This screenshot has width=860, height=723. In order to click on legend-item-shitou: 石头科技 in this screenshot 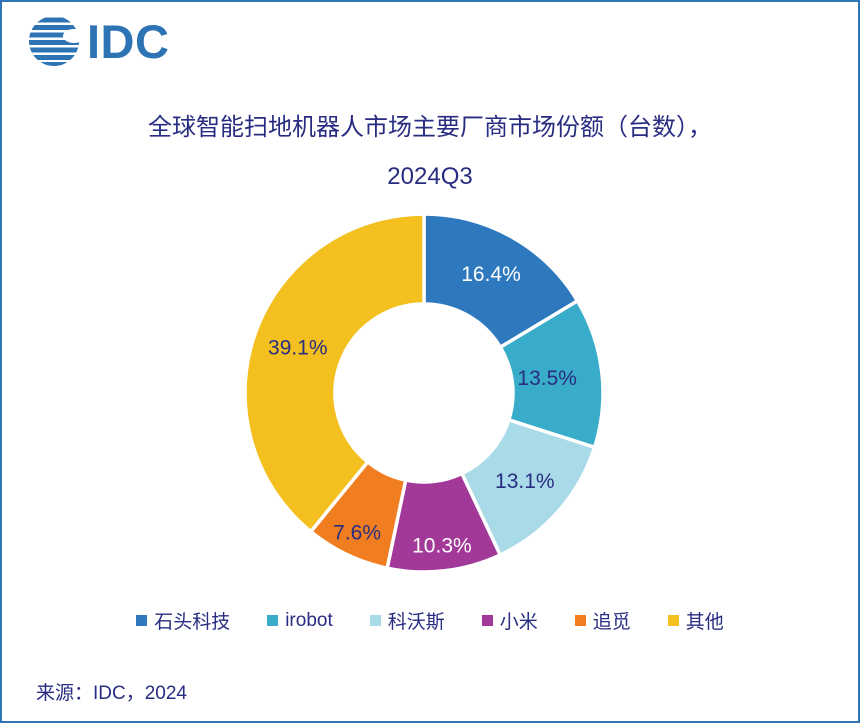, I will do `click(183, 620)`.